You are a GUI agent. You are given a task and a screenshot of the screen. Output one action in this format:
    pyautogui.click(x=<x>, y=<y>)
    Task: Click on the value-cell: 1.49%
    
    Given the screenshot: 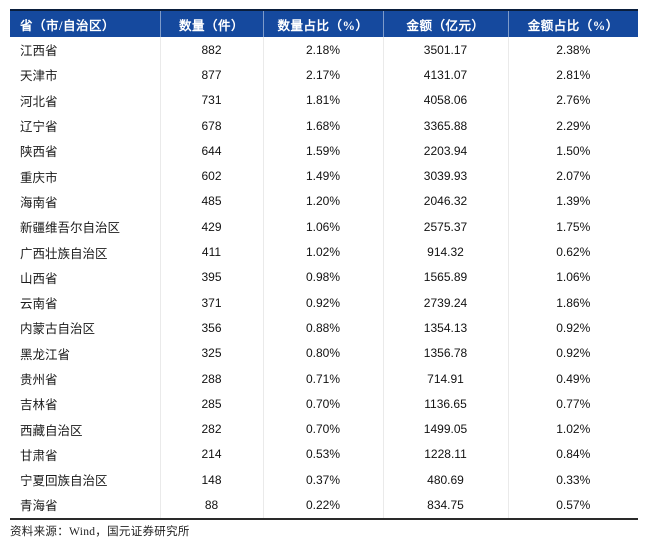 What is the action you would take?
    pyautogui.click(x=323, y=176)
    